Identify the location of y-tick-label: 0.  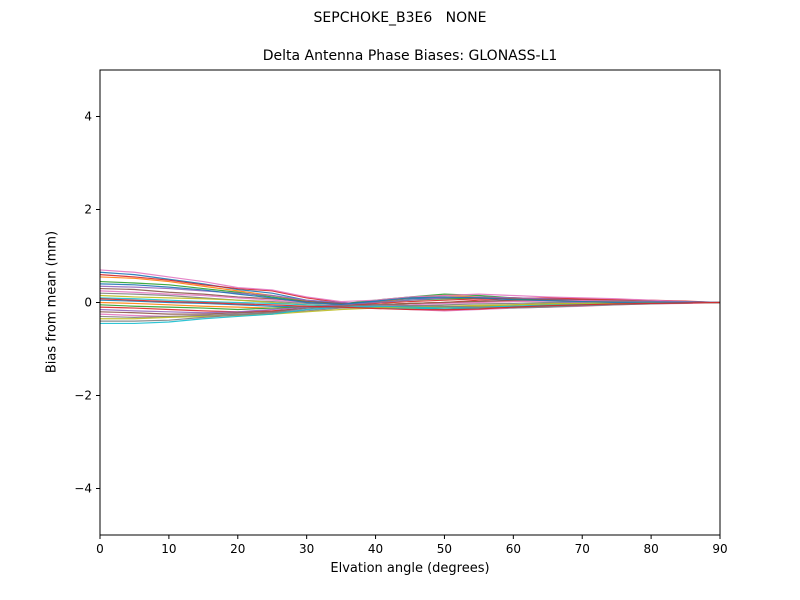
(88, 303).